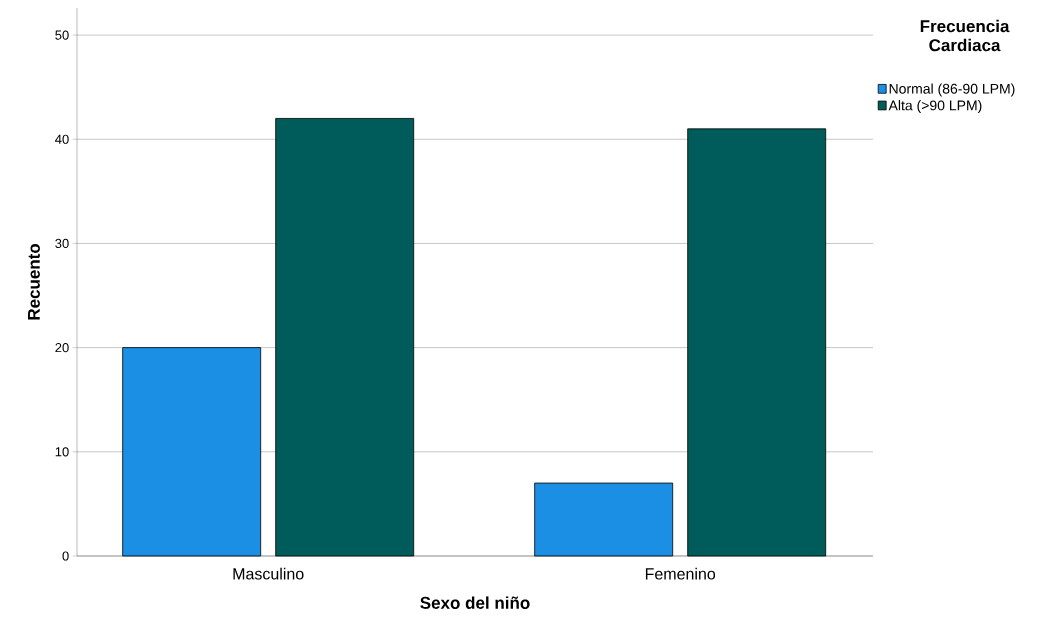 The image size is (1063, 634). What do you see at coordinates (62, 139) in the screenshot?
I see `y-tick-label: 40` at bounding box center [62, 139].